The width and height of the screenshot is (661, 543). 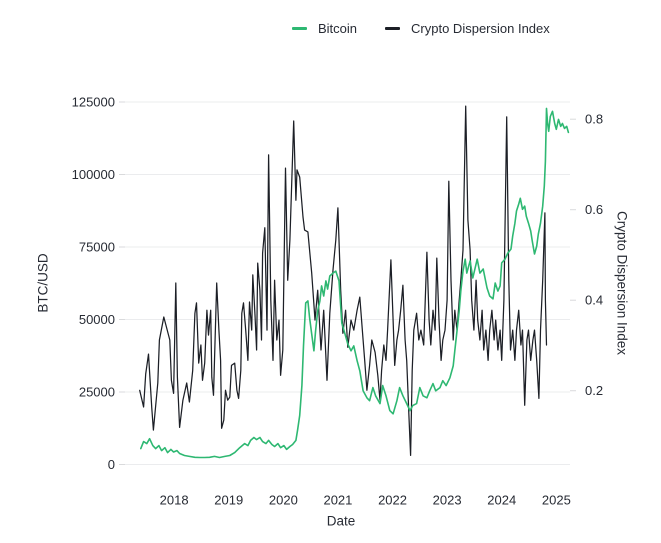 I want to click on x-tick-label: 2022, so click(x=392, y=500).